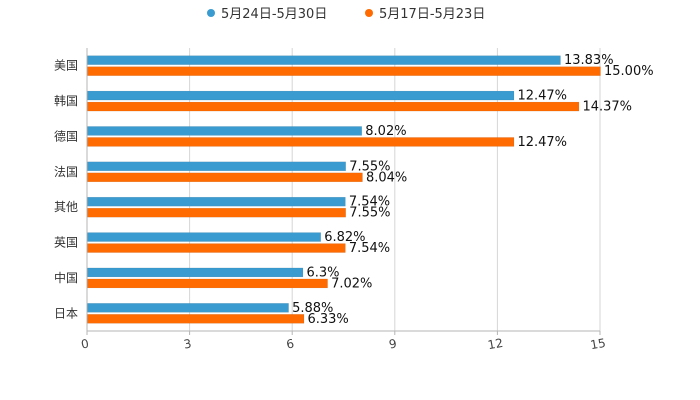 The width and height of the screenshot is (700, 400). Describe the element at coordinates (351, 283) in the screenshot. I see `value-label: 7.02%` at that location.